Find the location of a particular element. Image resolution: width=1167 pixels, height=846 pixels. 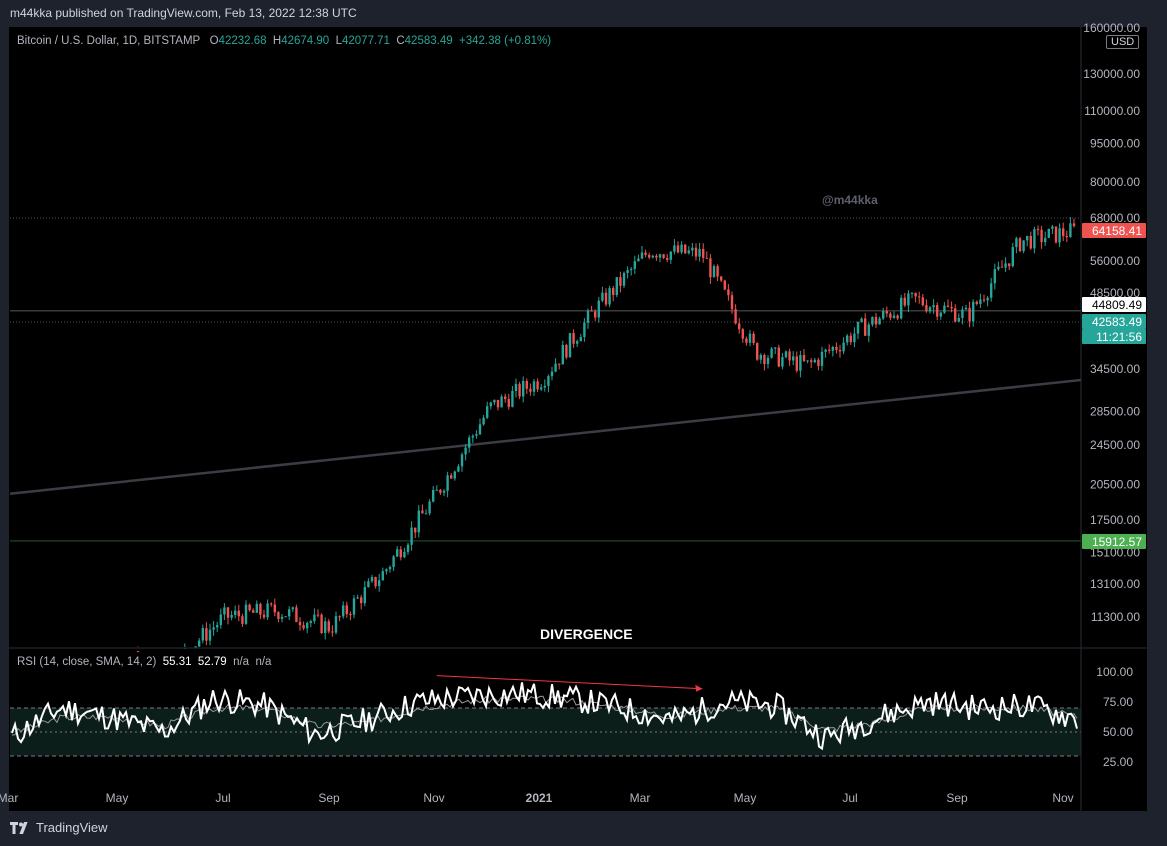

rsi-na-1: n/a is located at coordinates (241, 662).